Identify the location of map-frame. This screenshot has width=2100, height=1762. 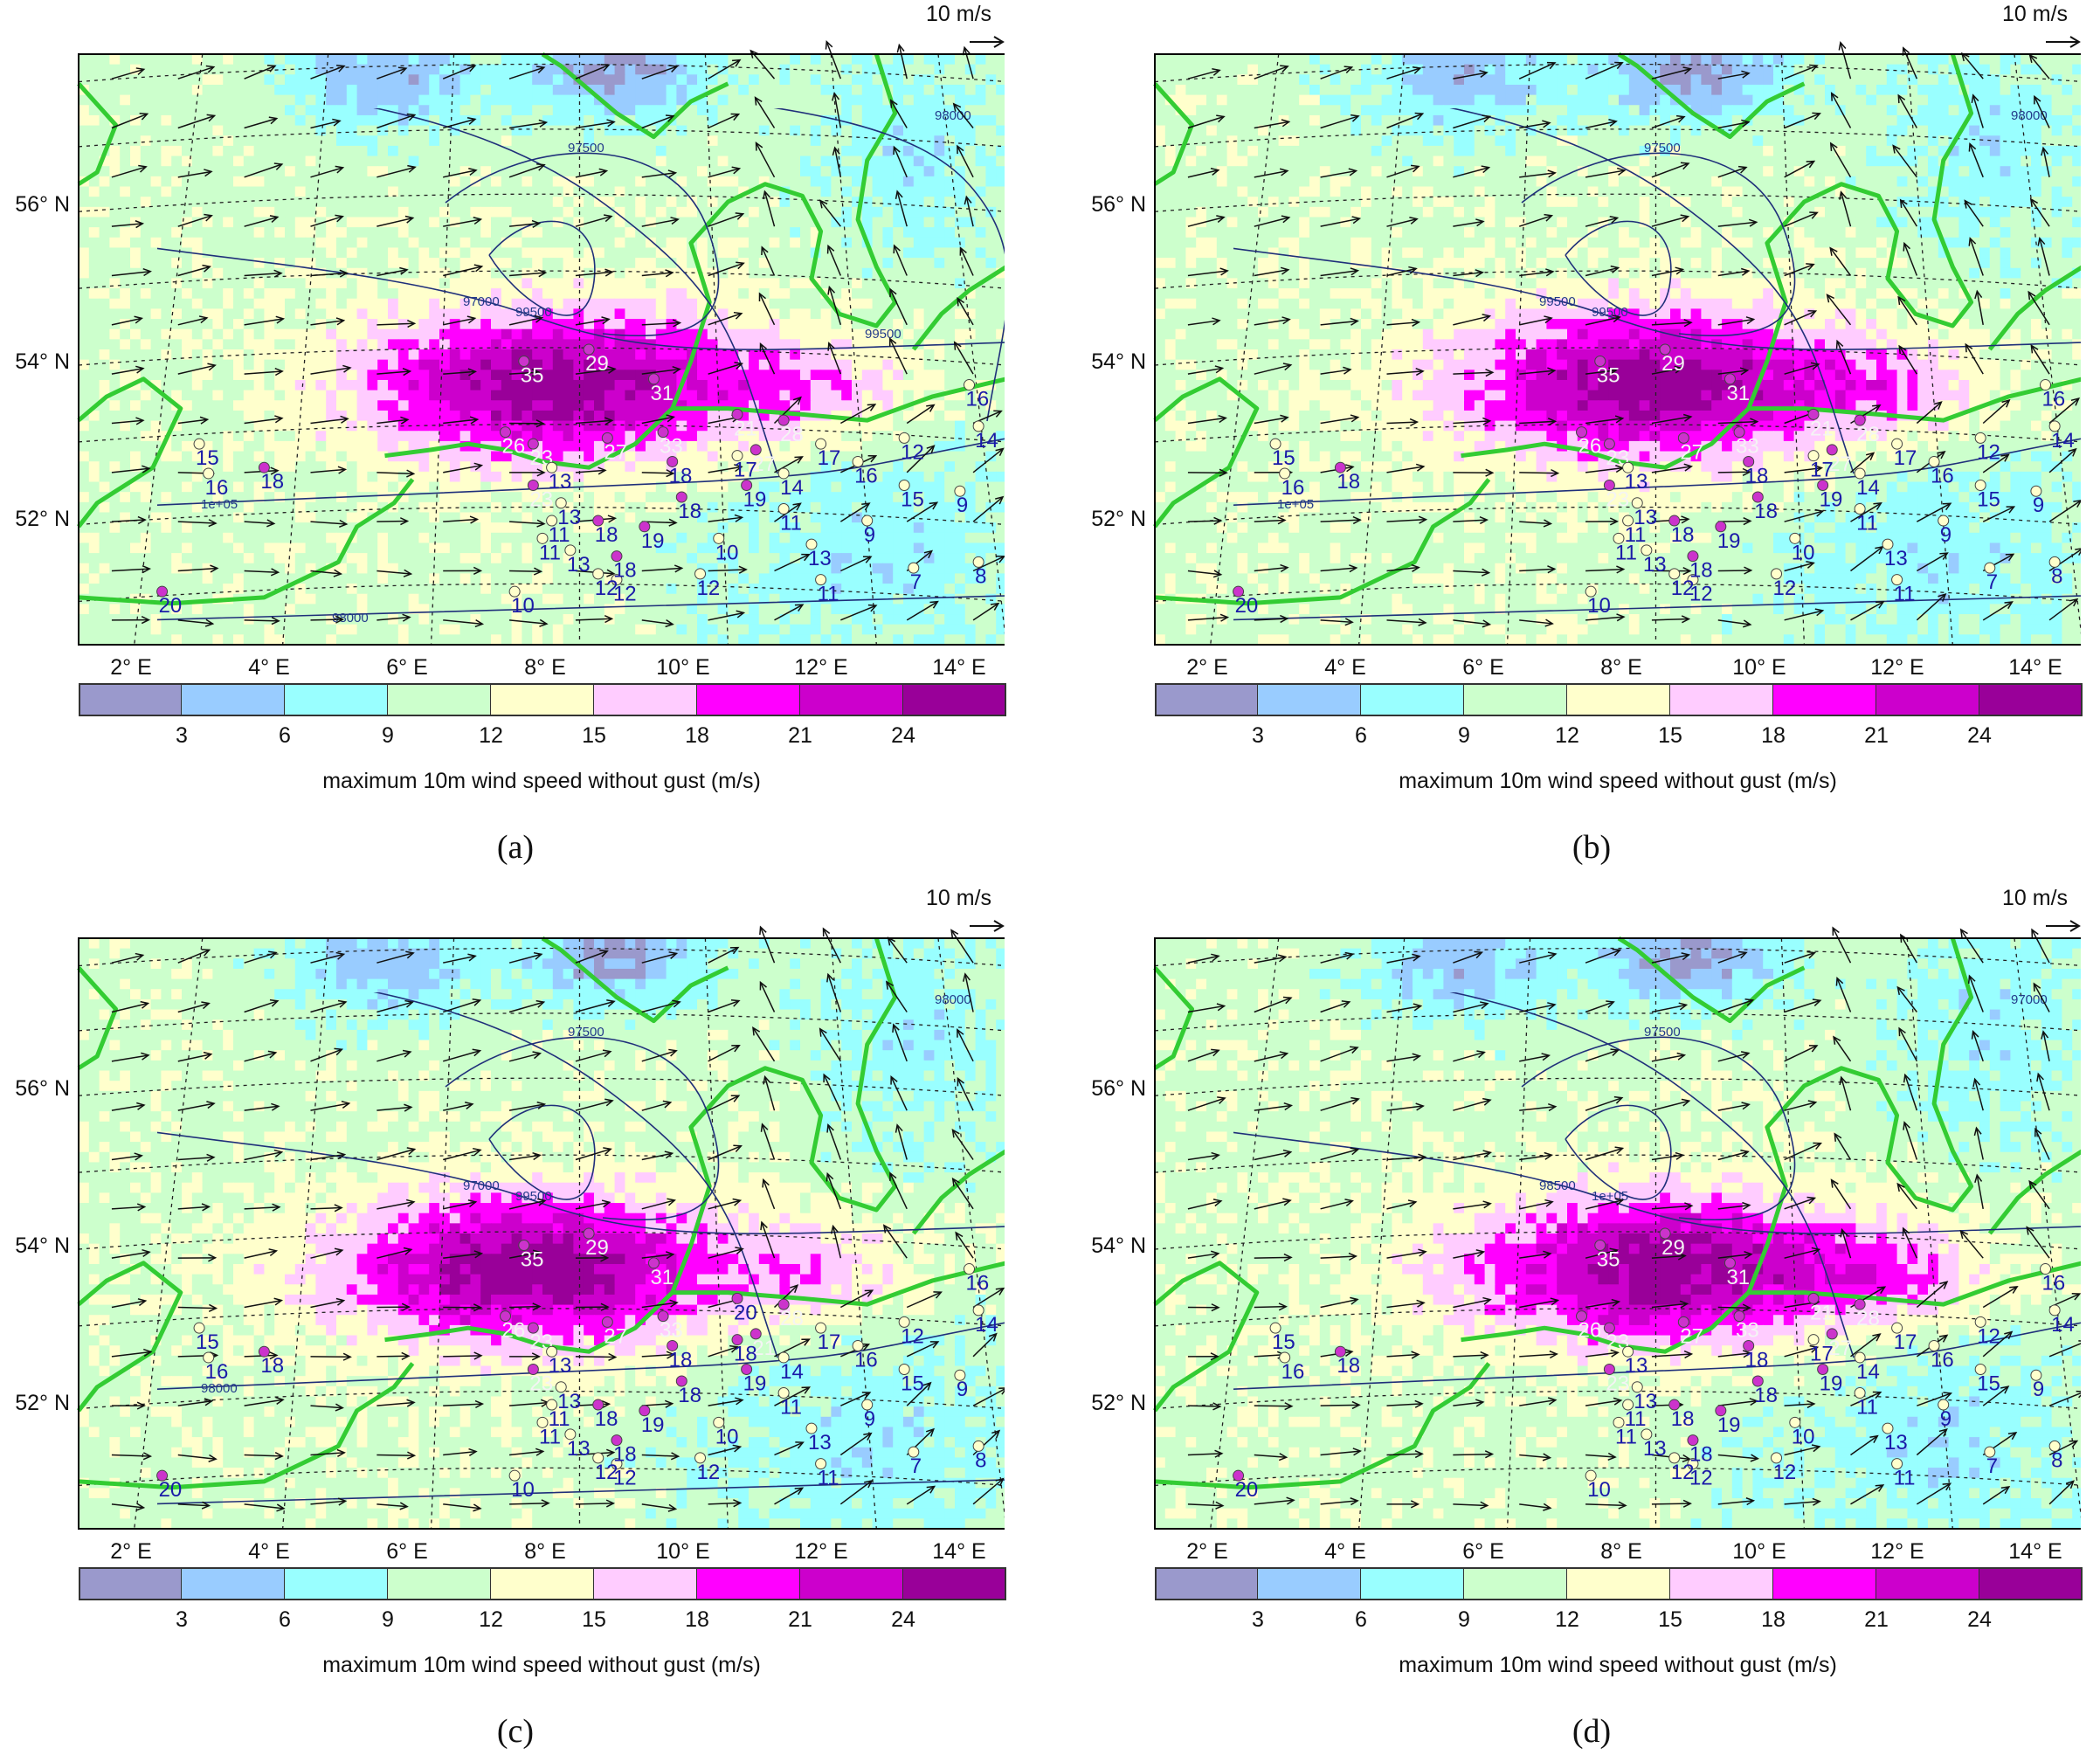
(1618, 349).